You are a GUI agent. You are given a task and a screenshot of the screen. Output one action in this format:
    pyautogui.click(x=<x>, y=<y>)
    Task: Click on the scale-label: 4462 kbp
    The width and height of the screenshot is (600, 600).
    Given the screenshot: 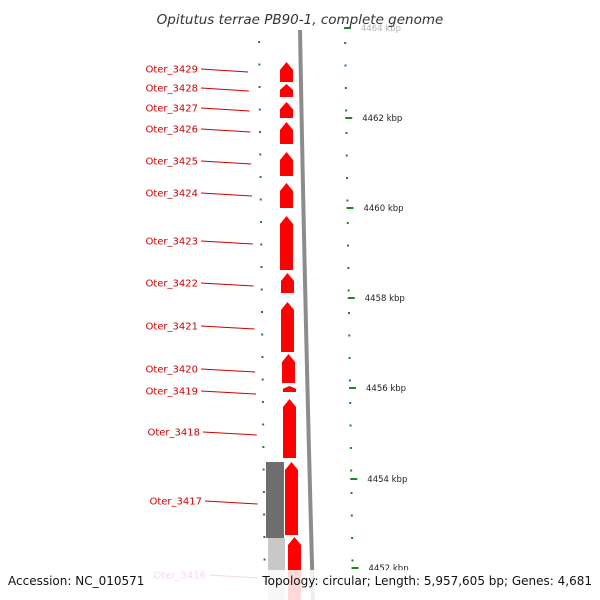 What is the action you would take?
    pyautogui.click(x=382, y=119)
    